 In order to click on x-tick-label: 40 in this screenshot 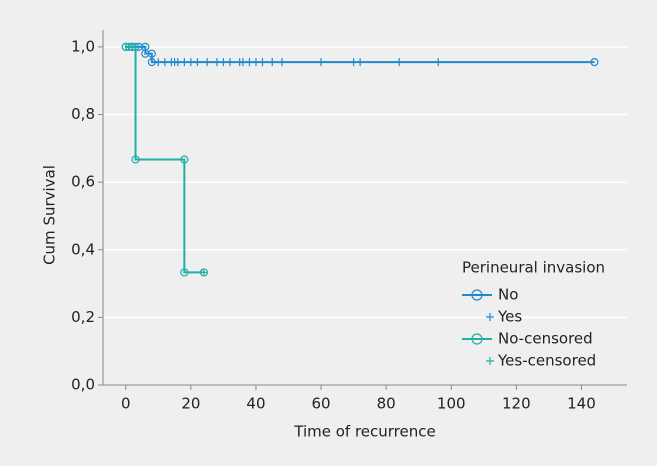, I will do `click(255, 404)`.